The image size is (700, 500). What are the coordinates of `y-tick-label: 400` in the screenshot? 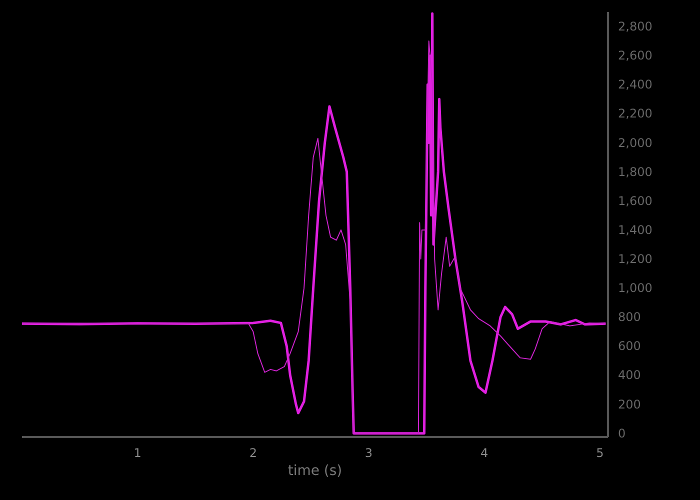 It's located at (629, 375).